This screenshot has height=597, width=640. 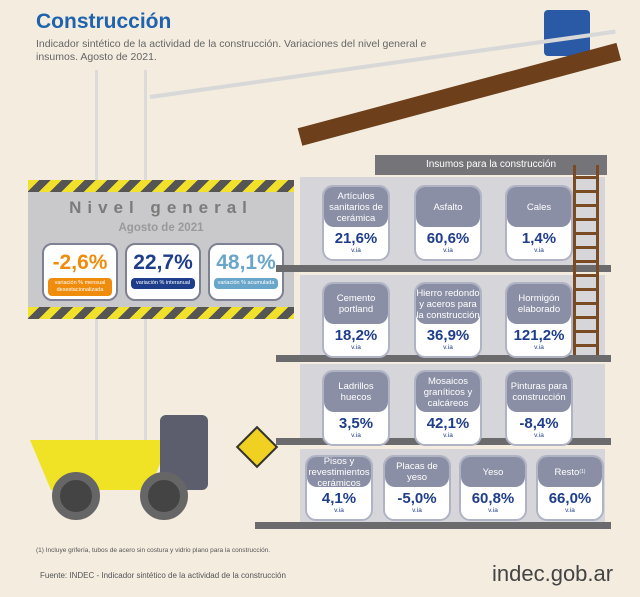 I want to click on kpi-box: 48,1% variación % acumulada, so click(x=246, y=272).